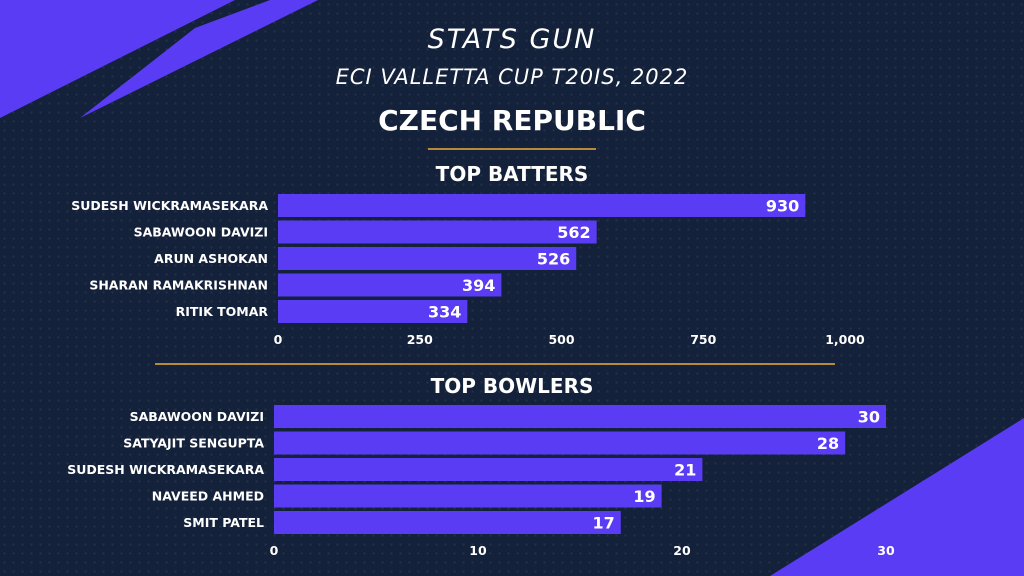 This screenshot has height=576, width=1024. I want to click on top-left-slash-small, so click(199, 59).